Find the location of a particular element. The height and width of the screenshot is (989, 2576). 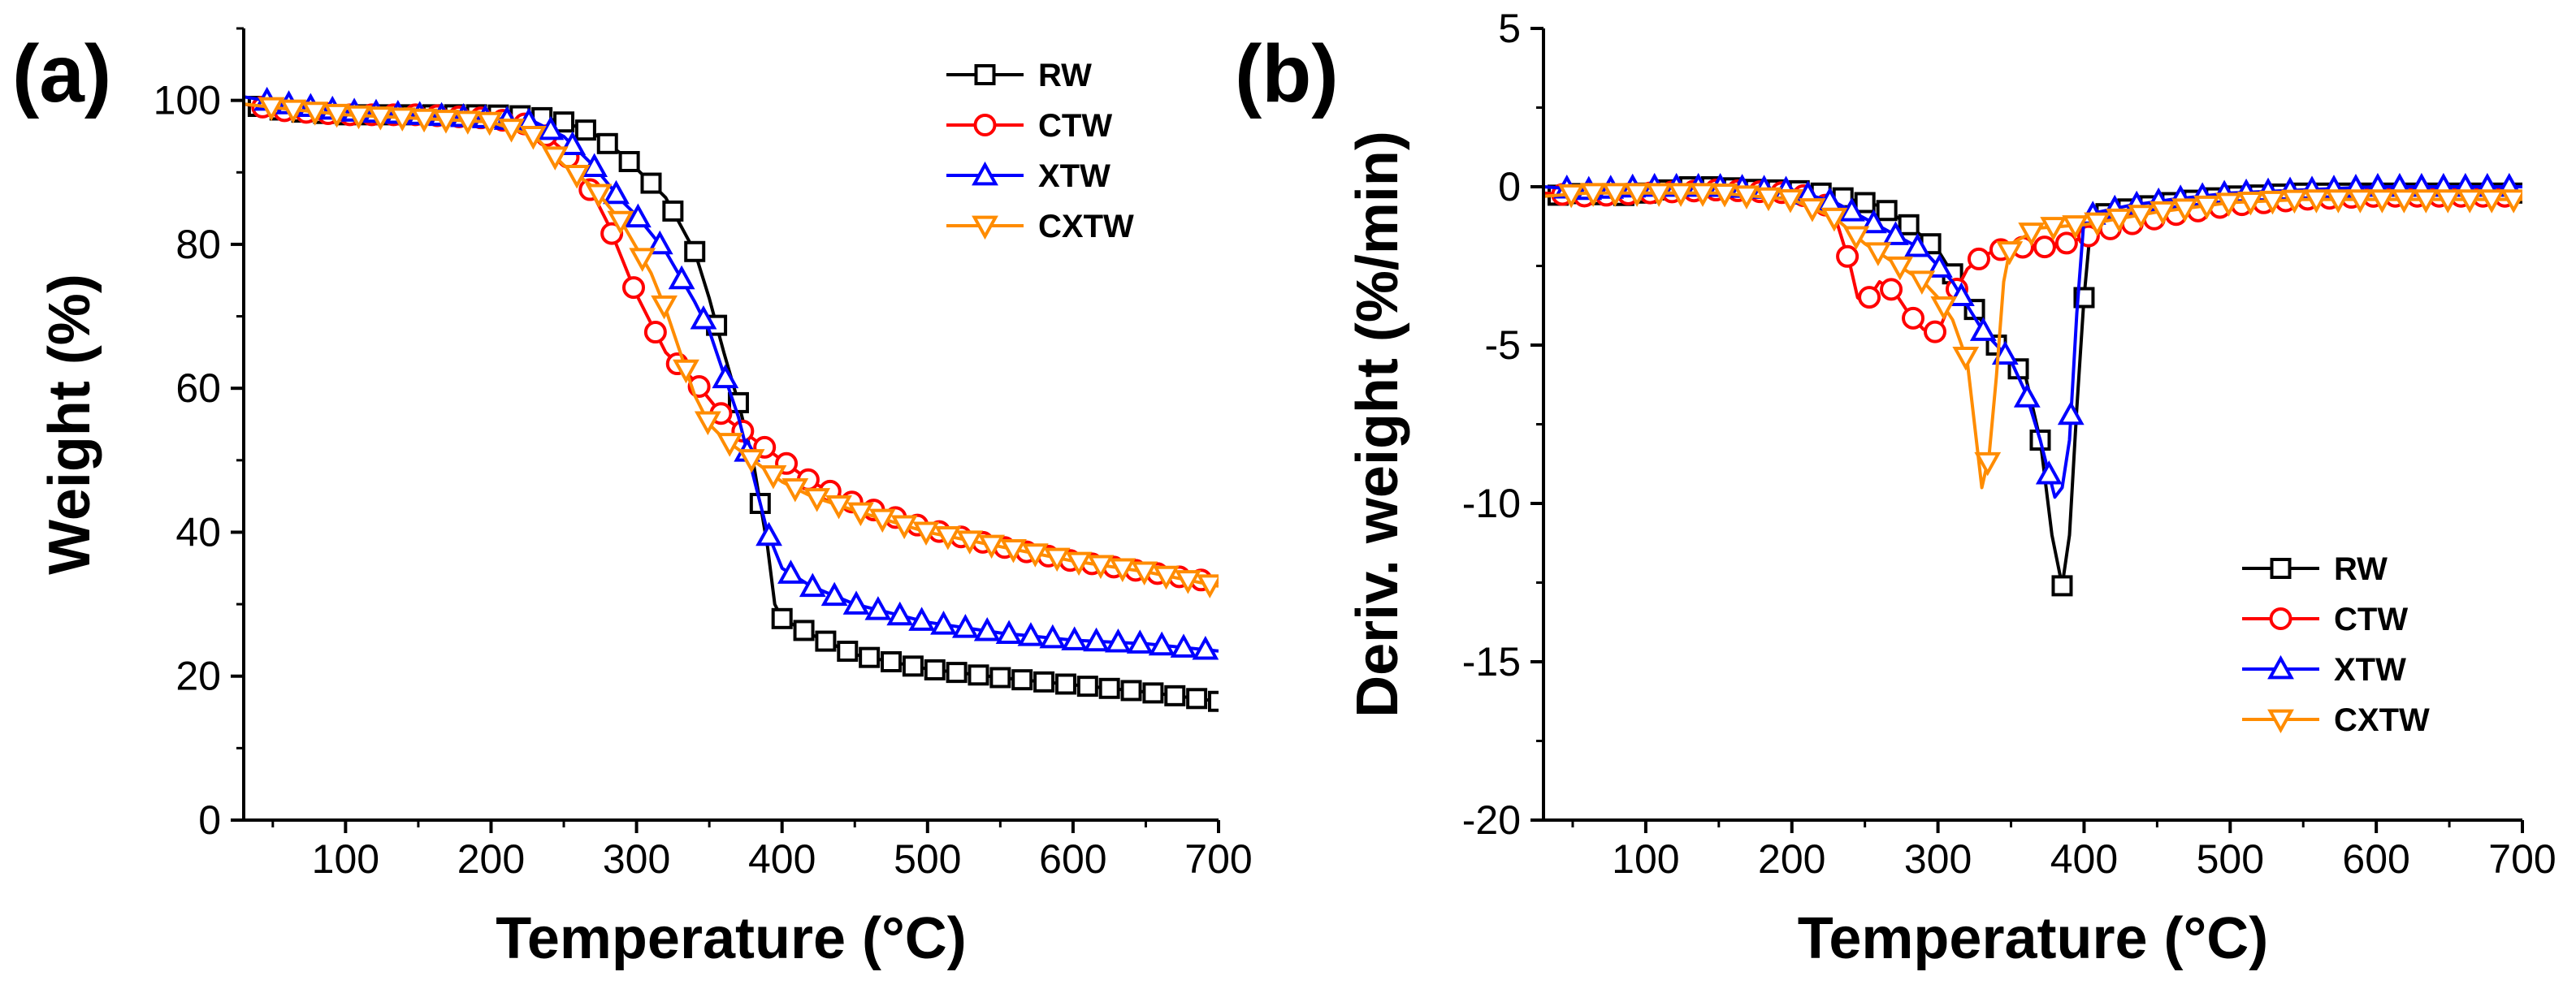

x-tick-label: 700 is located at coordinates (1218, 859).